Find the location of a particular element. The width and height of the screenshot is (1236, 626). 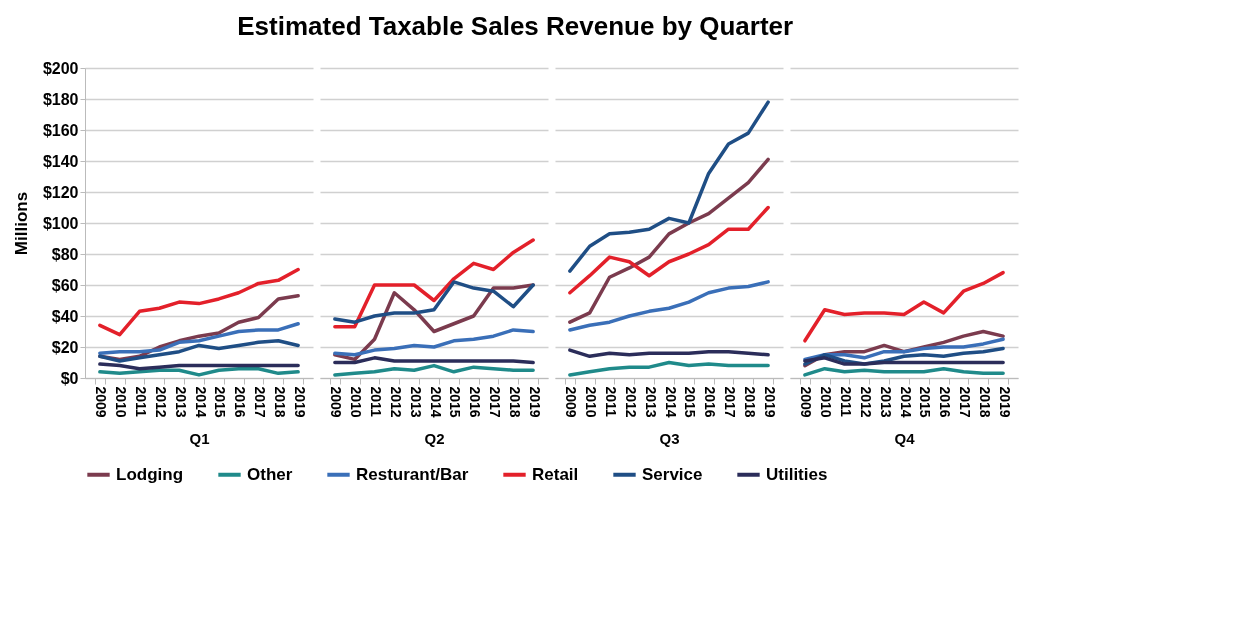

legend-label: Other is located at coordinates (270, 474).